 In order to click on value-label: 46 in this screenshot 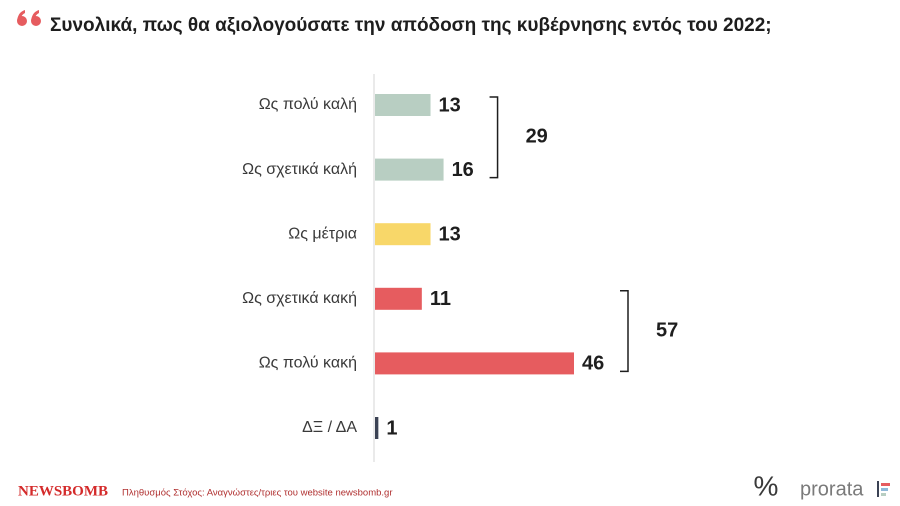, I will do `click(593, 364)`.